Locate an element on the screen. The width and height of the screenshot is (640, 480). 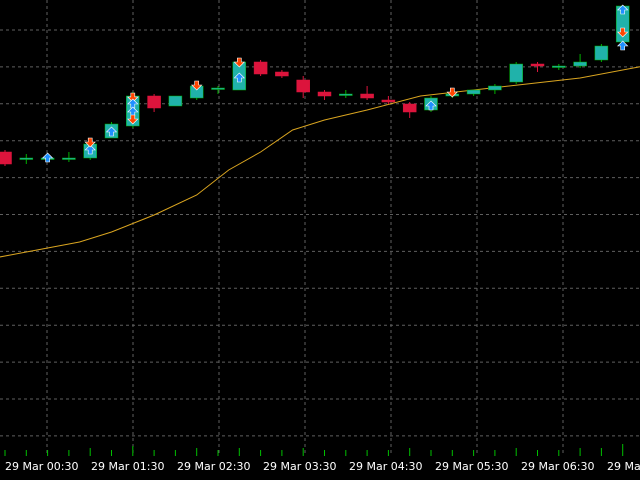
x-tick-label: 29 Mar 04:30 is located at coordinates (385, 466).